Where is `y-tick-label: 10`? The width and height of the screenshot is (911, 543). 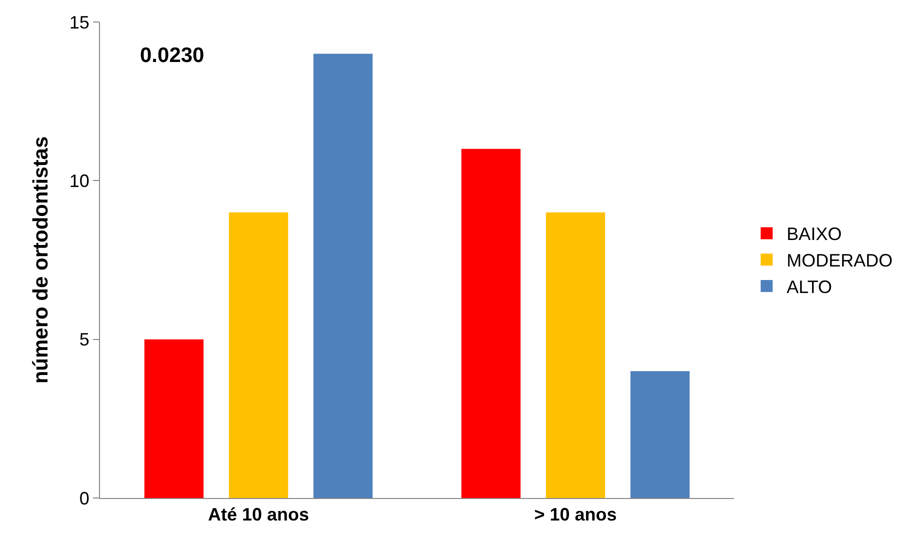 y-tick-label: 10 is located at coordinates (79, 180).